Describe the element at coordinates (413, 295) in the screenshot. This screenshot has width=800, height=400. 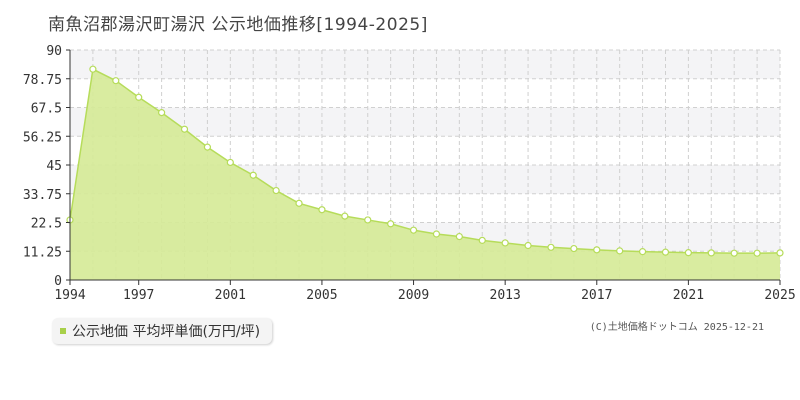
I see `x-tick-label: 2009` at that location.